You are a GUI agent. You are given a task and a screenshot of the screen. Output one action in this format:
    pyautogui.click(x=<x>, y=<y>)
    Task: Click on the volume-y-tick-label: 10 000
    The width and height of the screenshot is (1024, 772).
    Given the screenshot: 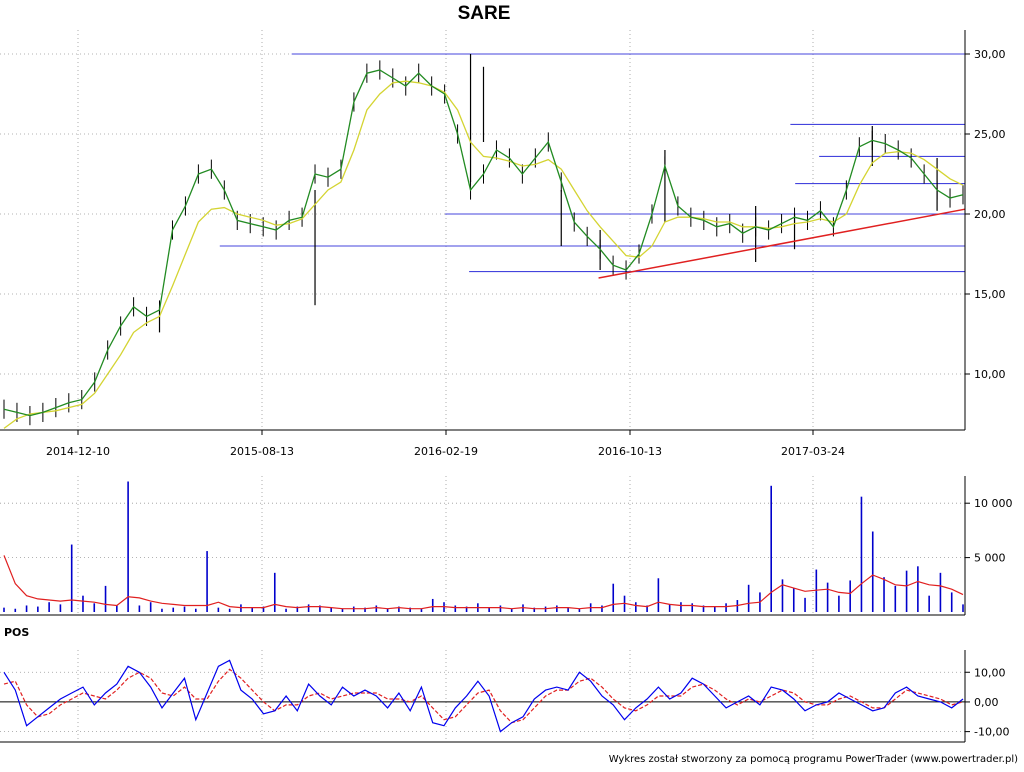 What is the action you would take?
    pyautogui.click(x=993, y=503)
    